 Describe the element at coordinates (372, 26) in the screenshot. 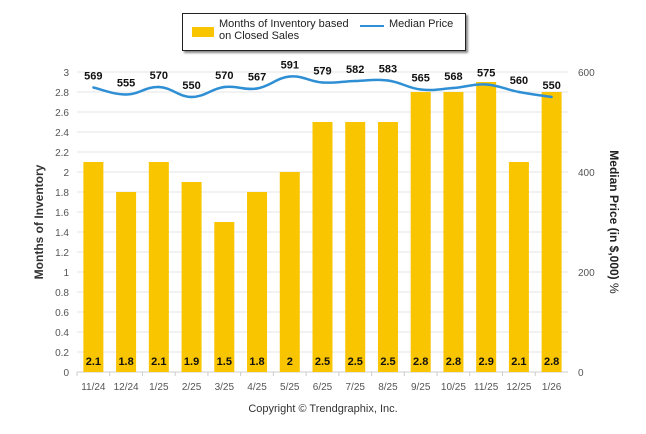

I see `legend-line-swatch` at that location.